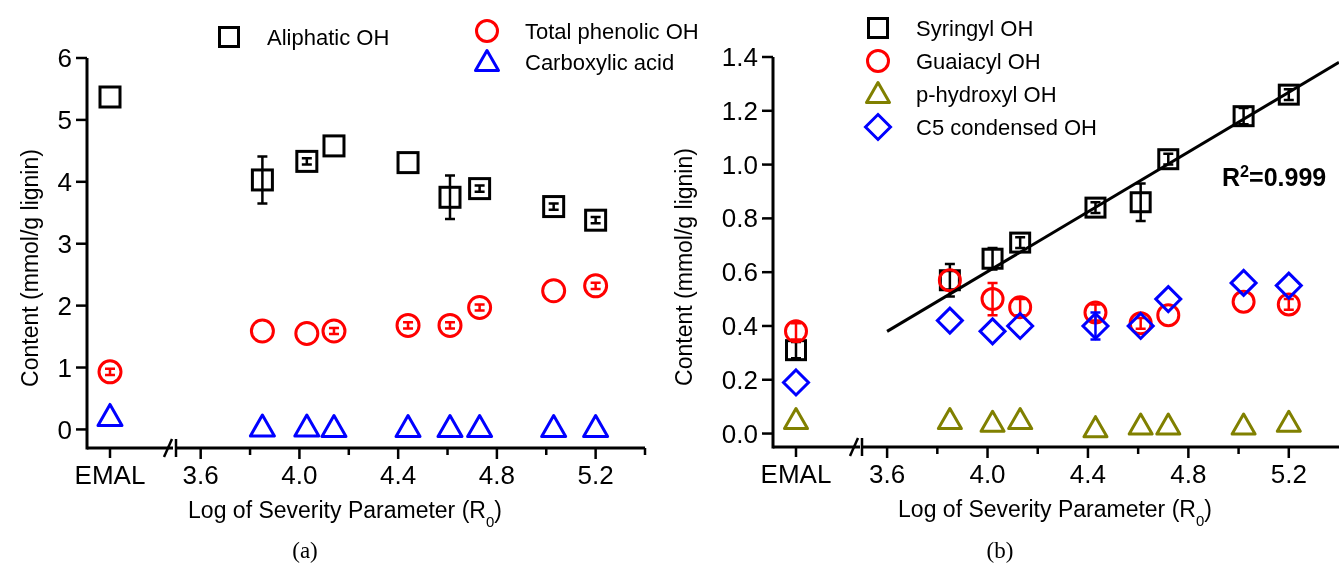 Image resolution: width=1339 pixels, height=575 pixels. What do you see at coordinates (739, 433) in the screenshot?
I see `y-tick-label: 0.0` at bounding box center [739, 433].